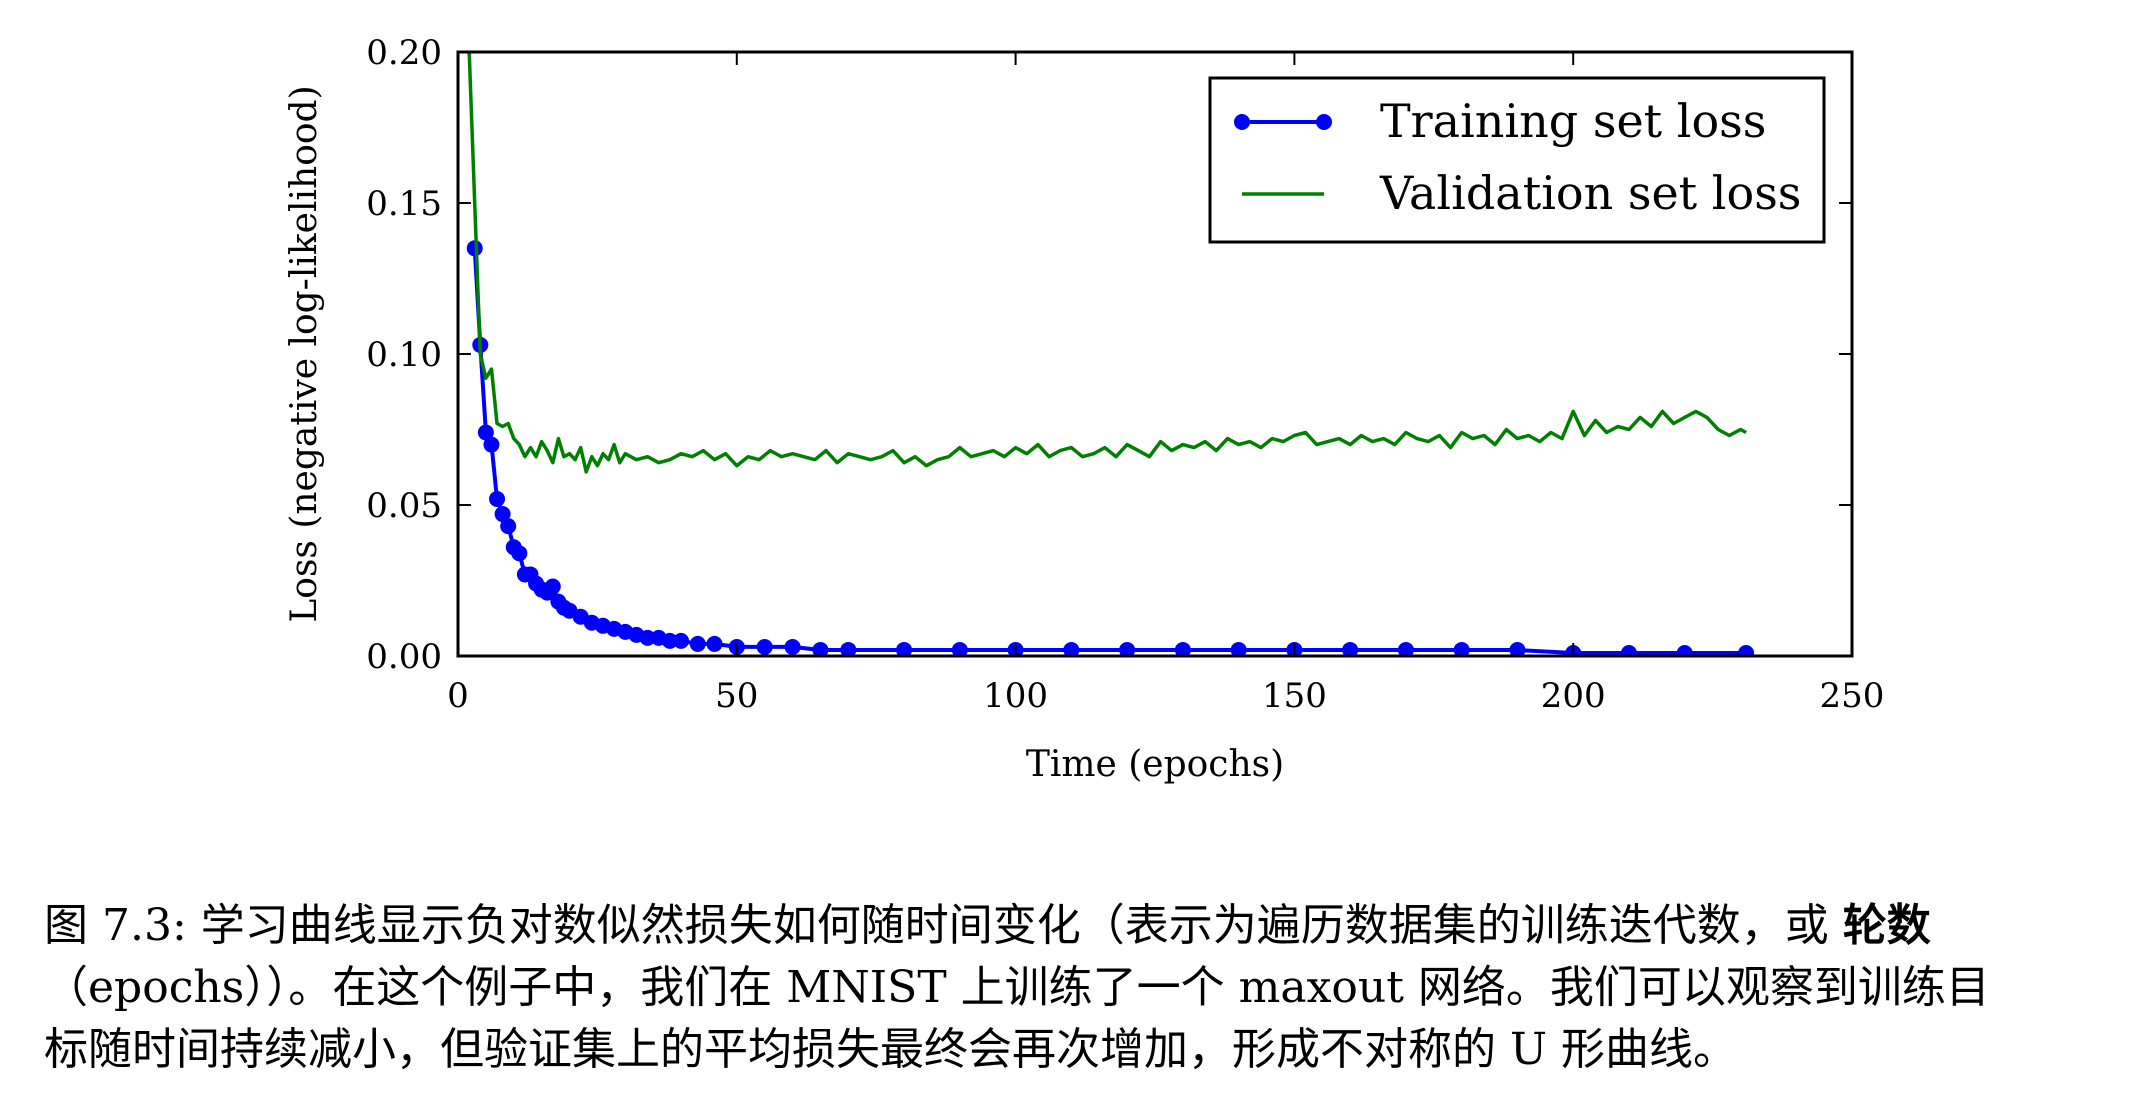 This screenshot has height=1118, width=2149. I want to click on x-tick-label: 0, so click(458, 696).